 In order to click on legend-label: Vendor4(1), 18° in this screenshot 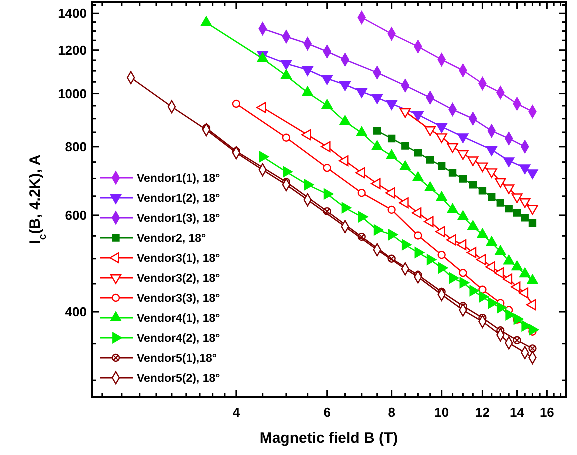, I will do `click(179, 319)`.